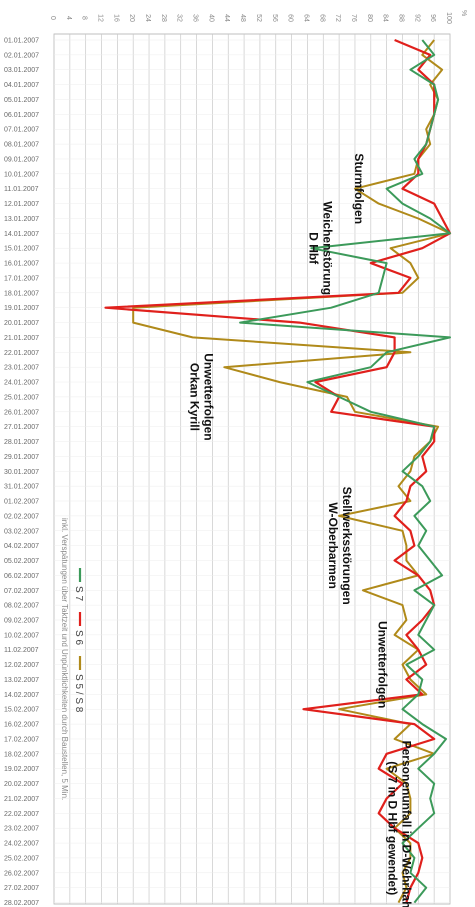  Describe the element at coordinates (21, 159) in the screenshot. I see `date-tick-label: 09.01.2007` at that location.